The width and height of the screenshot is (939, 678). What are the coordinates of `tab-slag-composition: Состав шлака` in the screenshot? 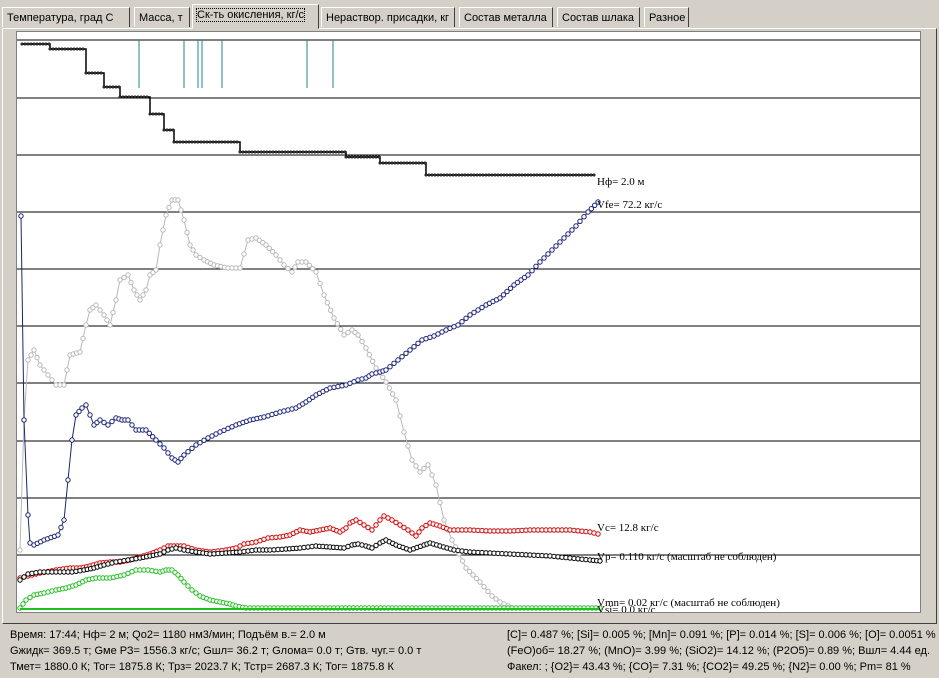 It's located at (598, 17).